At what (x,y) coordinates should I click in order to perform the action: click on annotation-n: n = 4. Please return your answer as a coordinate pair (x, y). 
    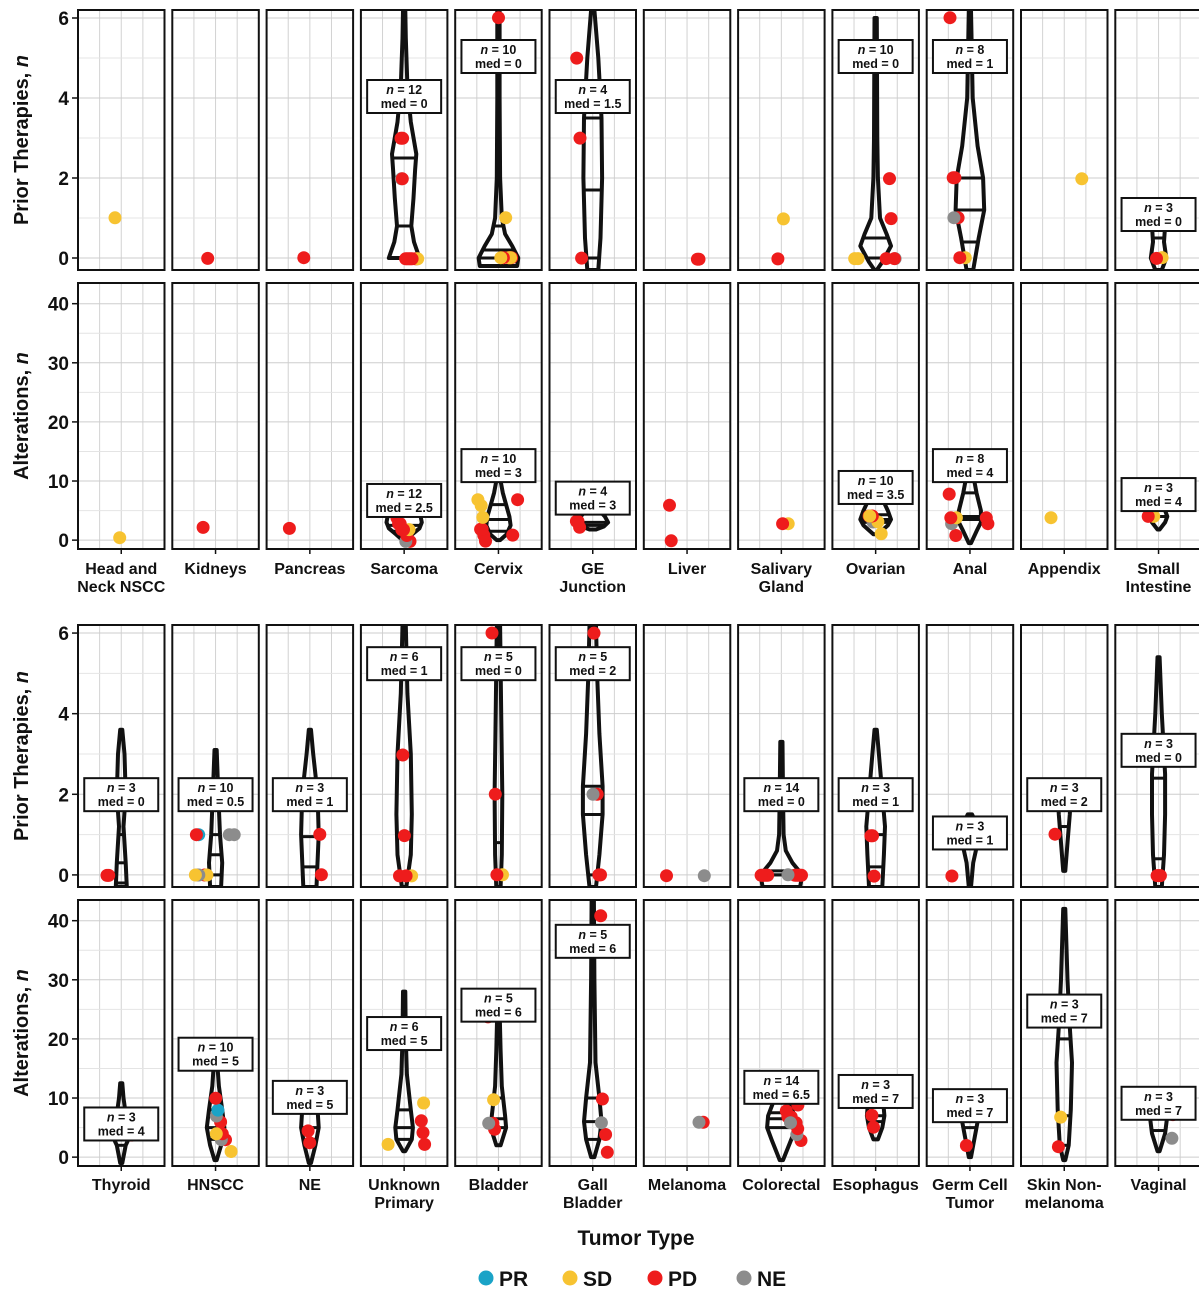
    Looking at the image, I should click on (592, 90).